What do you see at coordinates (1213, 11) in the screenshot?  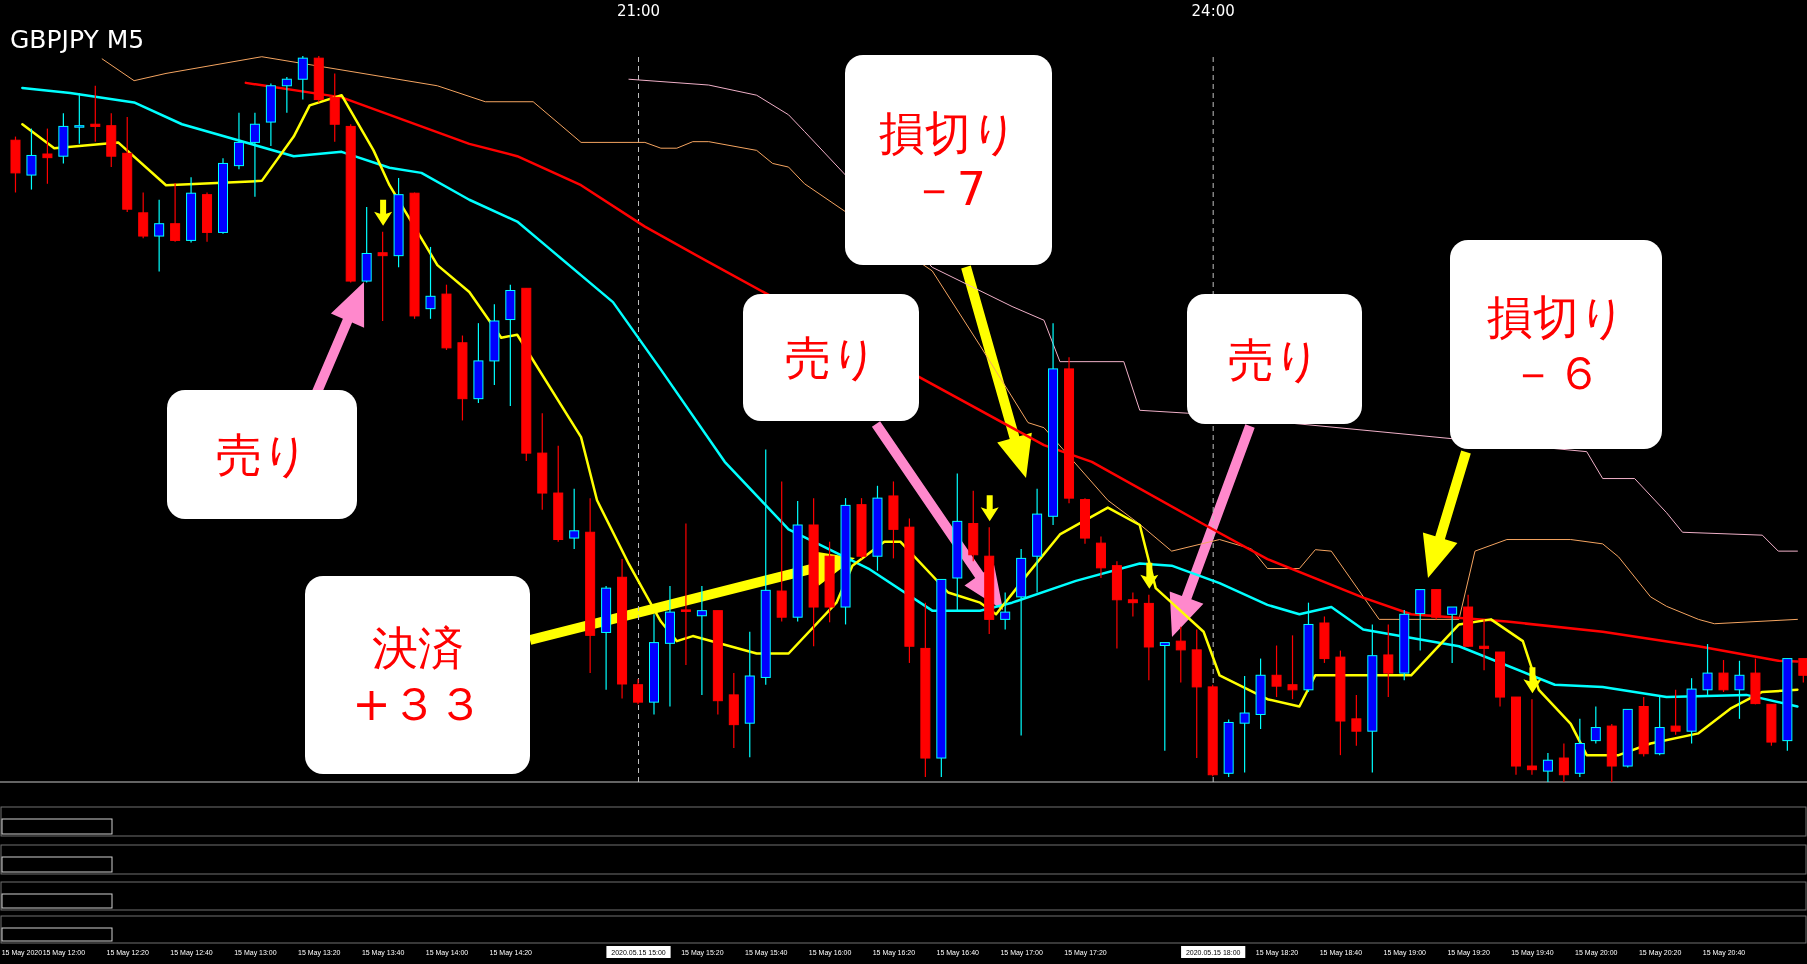 I see `ref-line-label: 24:00` at bounding box center [1213, 11].